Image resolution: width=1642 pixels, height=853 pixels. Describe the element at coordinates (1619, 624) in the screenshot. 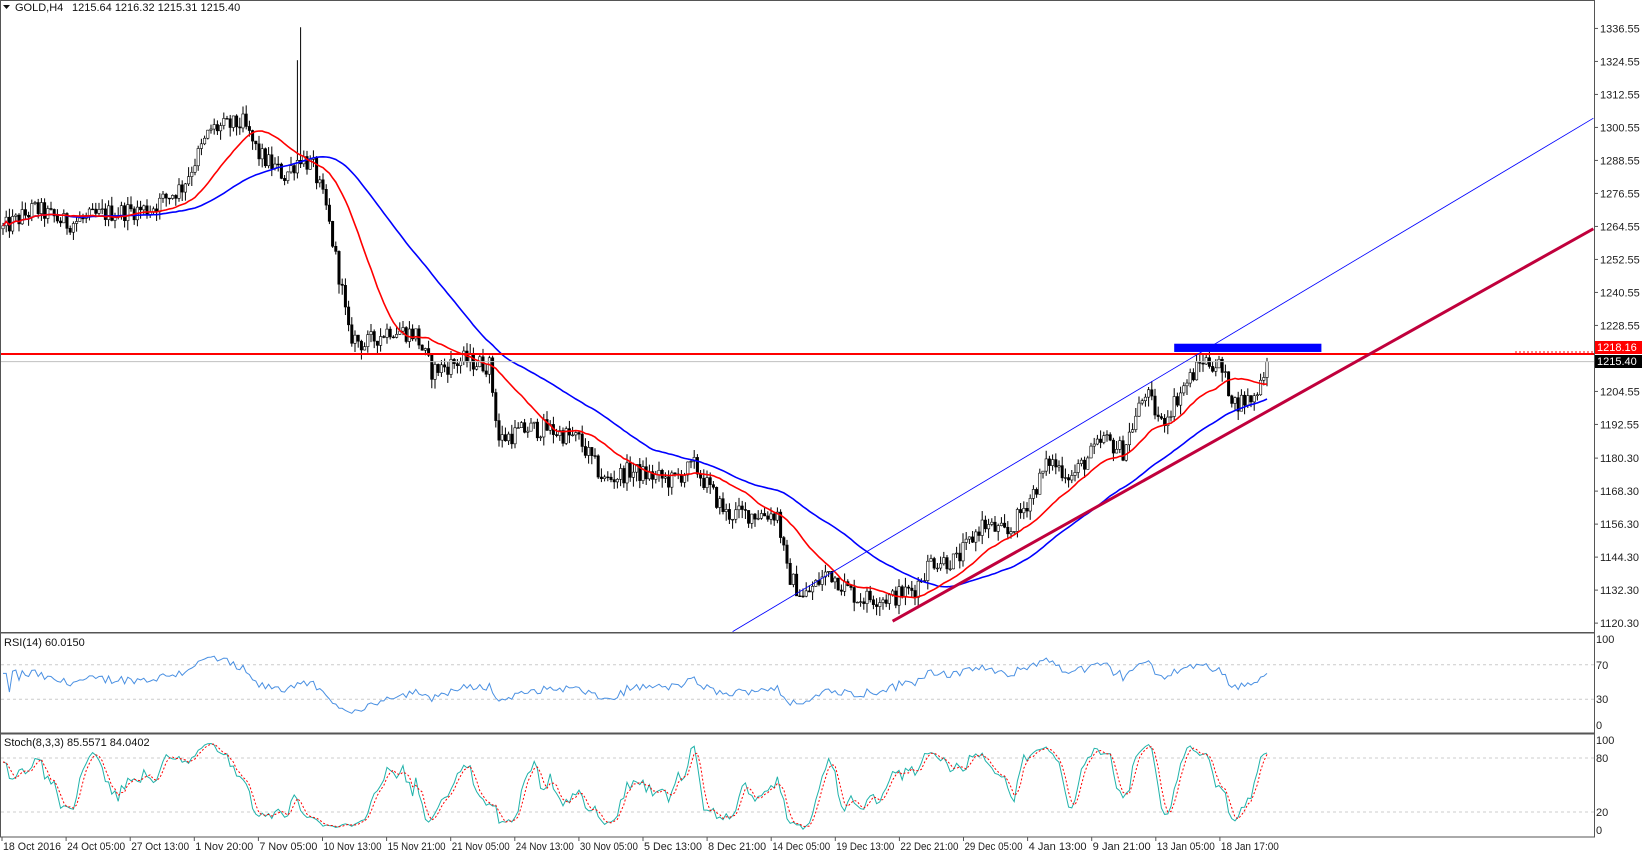

I see `price-tick-label: 1120.30` at that location.